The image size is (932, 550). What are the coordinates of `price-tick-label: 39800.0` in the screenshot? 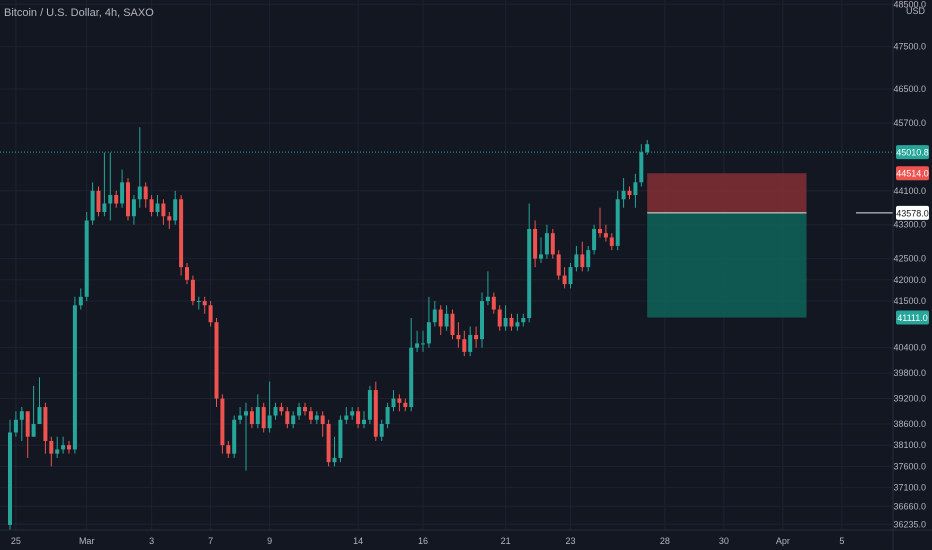 It's located at (909, 373).